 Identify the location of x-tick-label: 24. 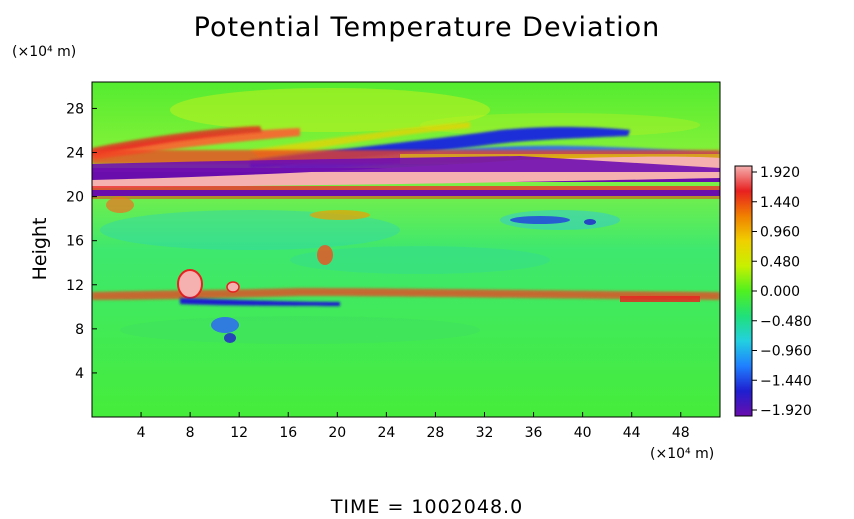
(386, 433).